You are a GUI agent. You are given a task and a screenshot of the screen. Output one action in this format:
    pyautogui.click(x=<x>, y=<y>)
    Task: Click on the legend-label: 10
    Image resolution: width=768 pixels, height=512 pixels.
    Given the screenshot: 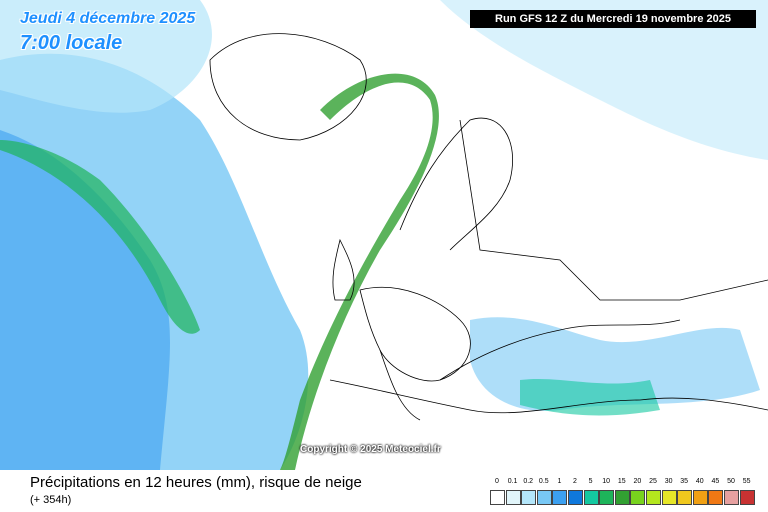 What is the action you would take?
    pyautogui.click(x=606, y=481)
    